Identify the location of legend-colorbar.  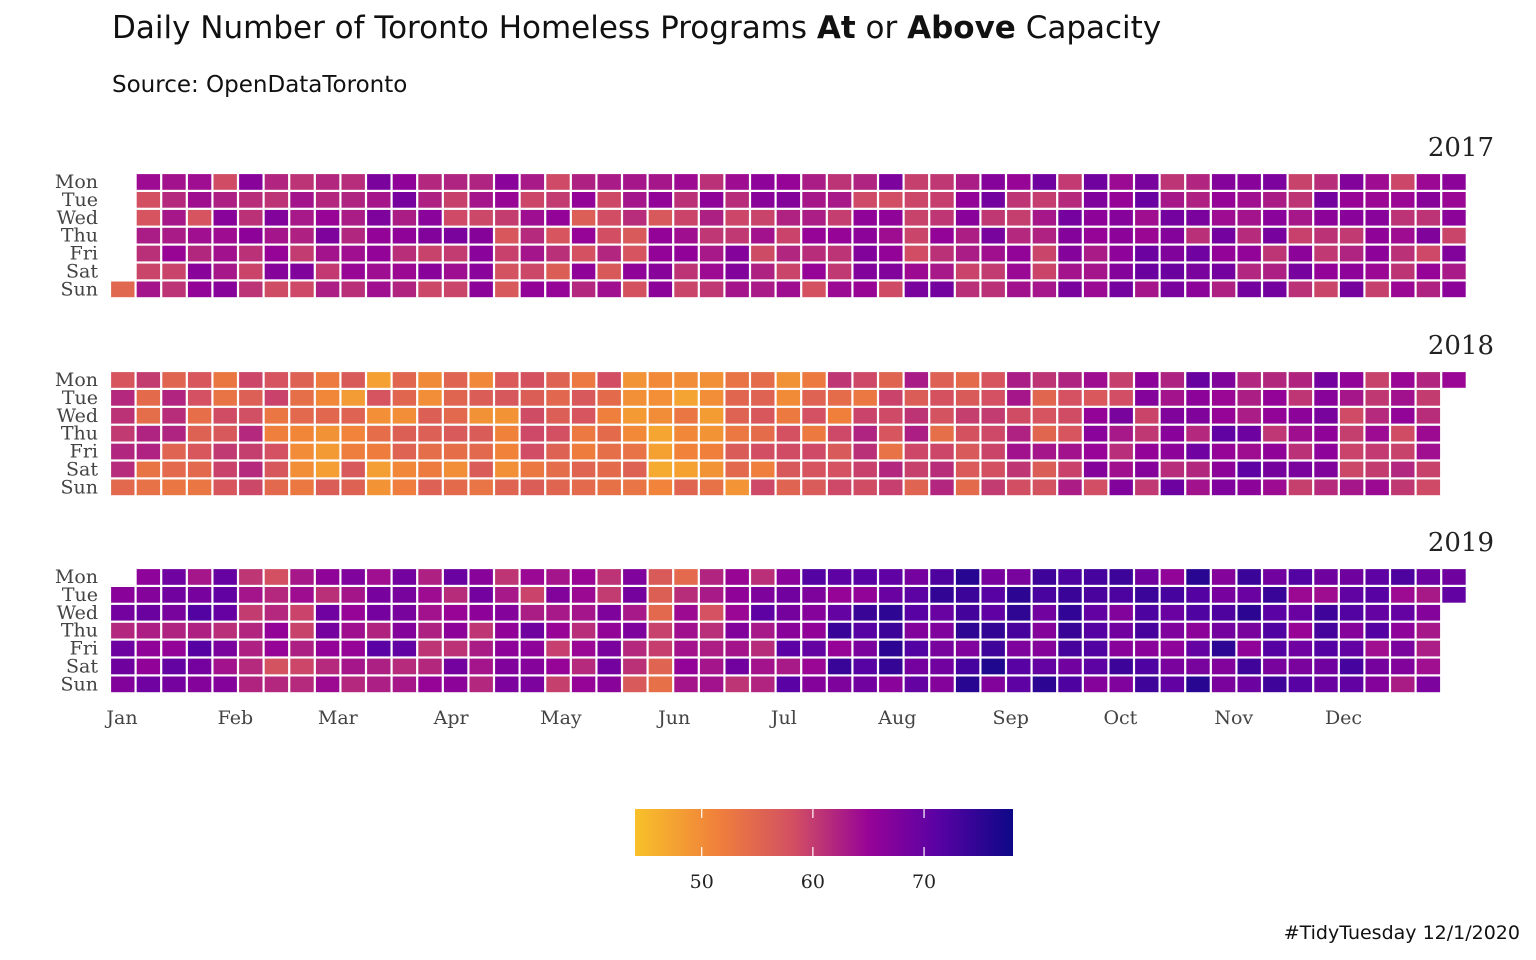
(824, 832).